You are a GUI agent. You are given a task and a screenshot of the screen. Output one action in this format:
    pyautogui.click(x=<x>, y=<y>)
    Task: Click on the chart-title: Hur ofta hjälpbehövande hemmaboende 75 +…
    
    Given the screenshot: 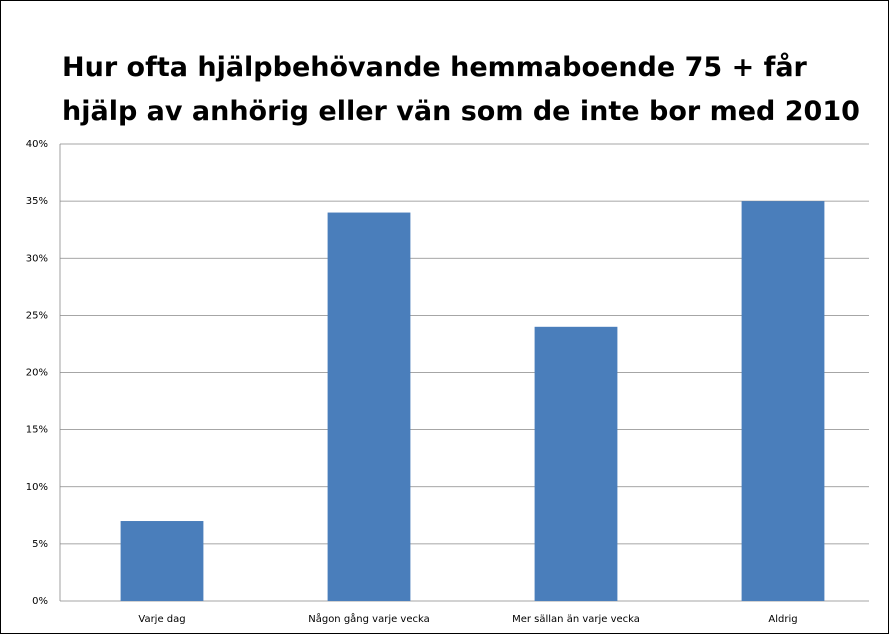 What is the action you would take?
    pyautogui.click(x=461, y=89)
    